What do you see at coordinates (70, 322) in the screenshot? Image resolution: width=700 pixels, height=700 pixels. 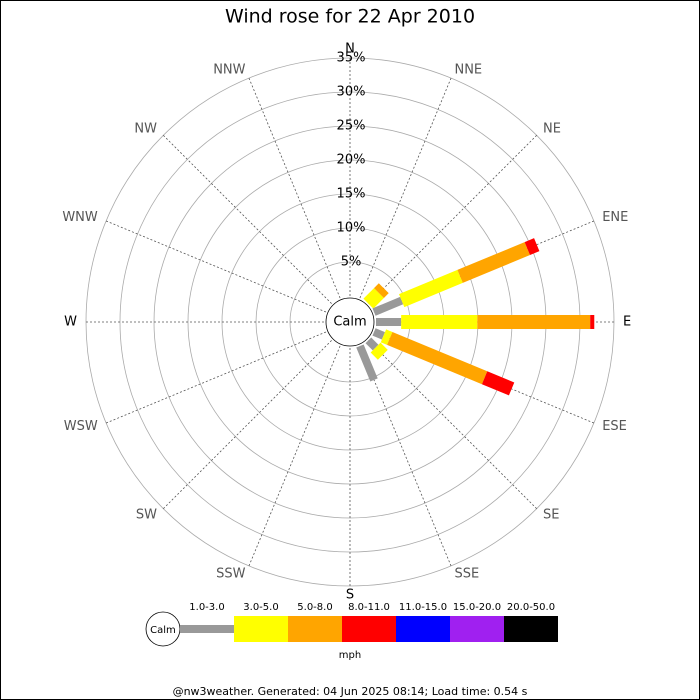 I see `direction-label: W` at bounding box center [70, 322].